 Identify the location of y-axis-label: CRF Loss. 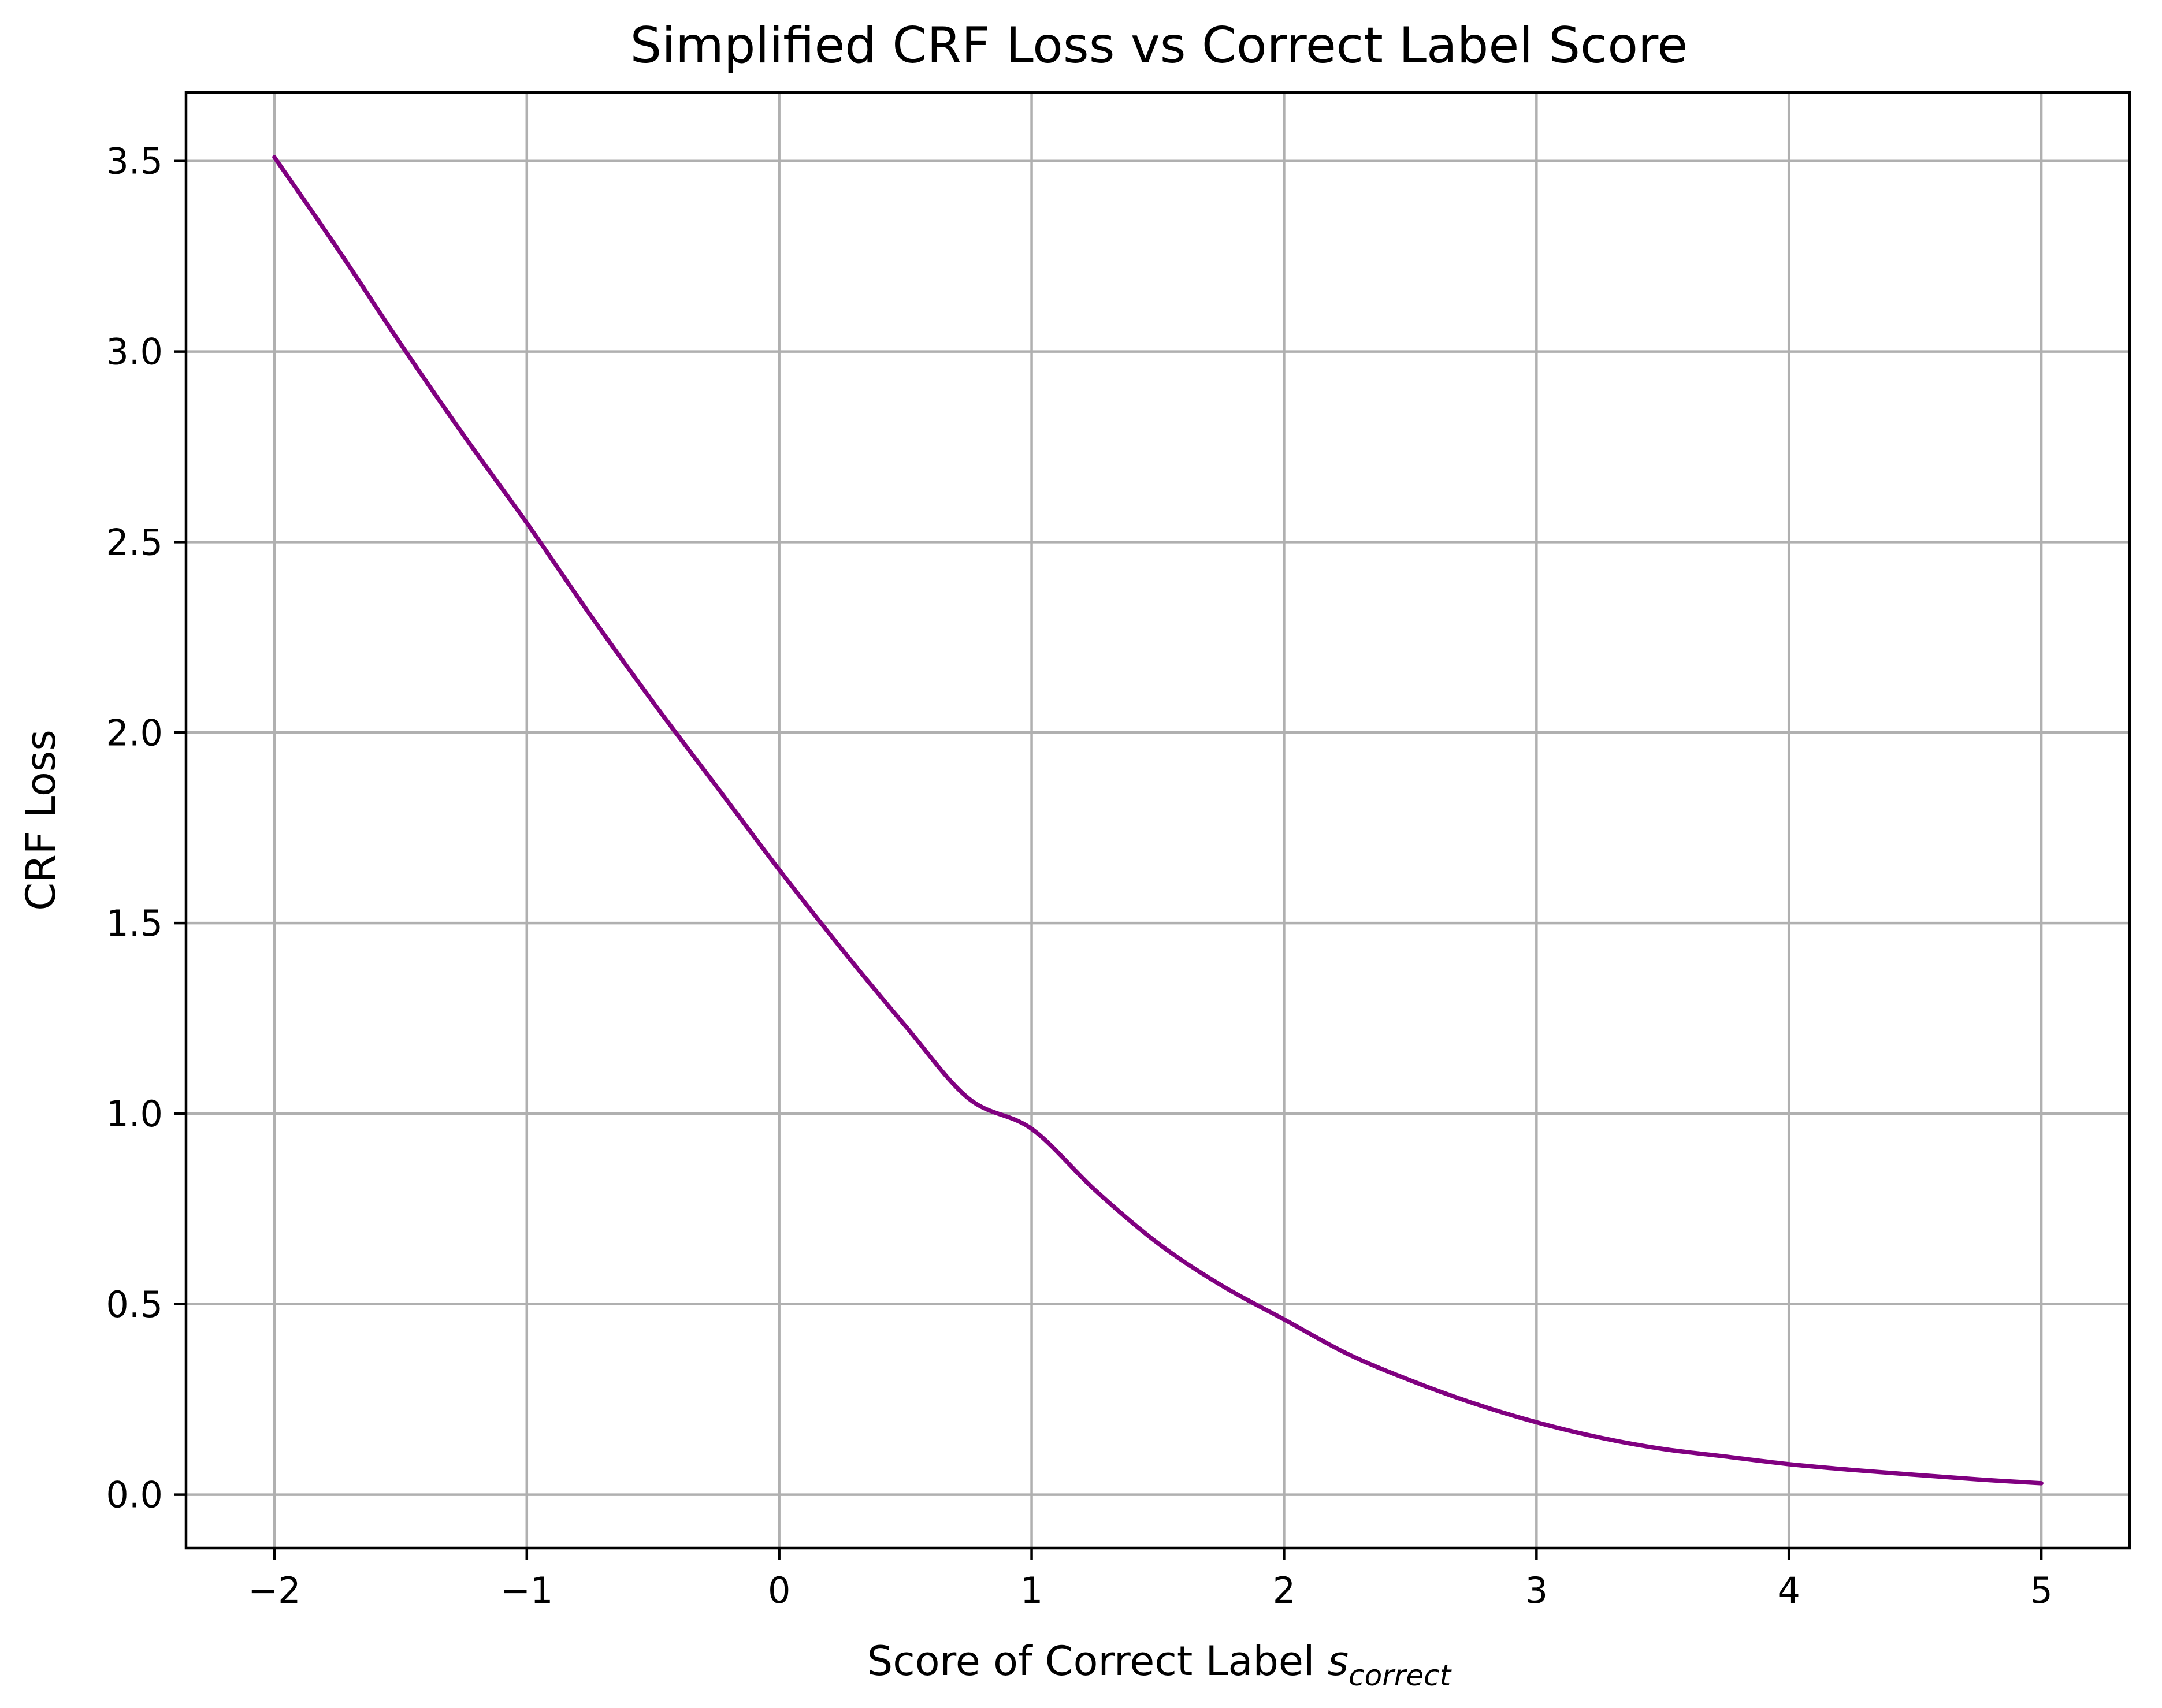
(41, 820).